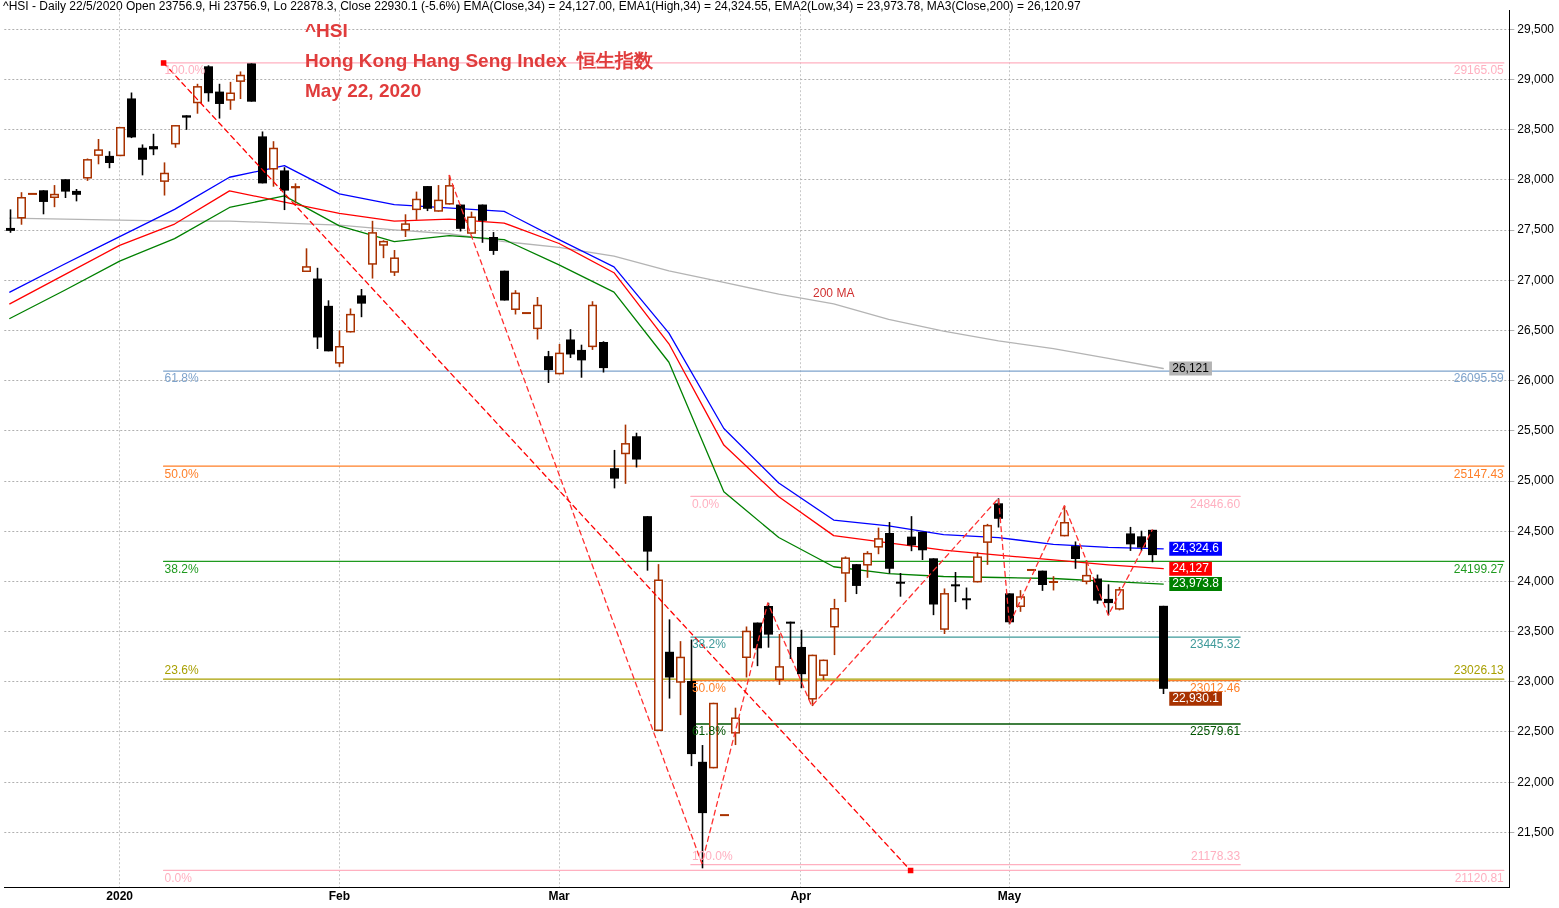  What do you see at coordinates (339, 896) in the screenshot?
I see `x-tick-label: Feb` at bounding box center [339, 896].